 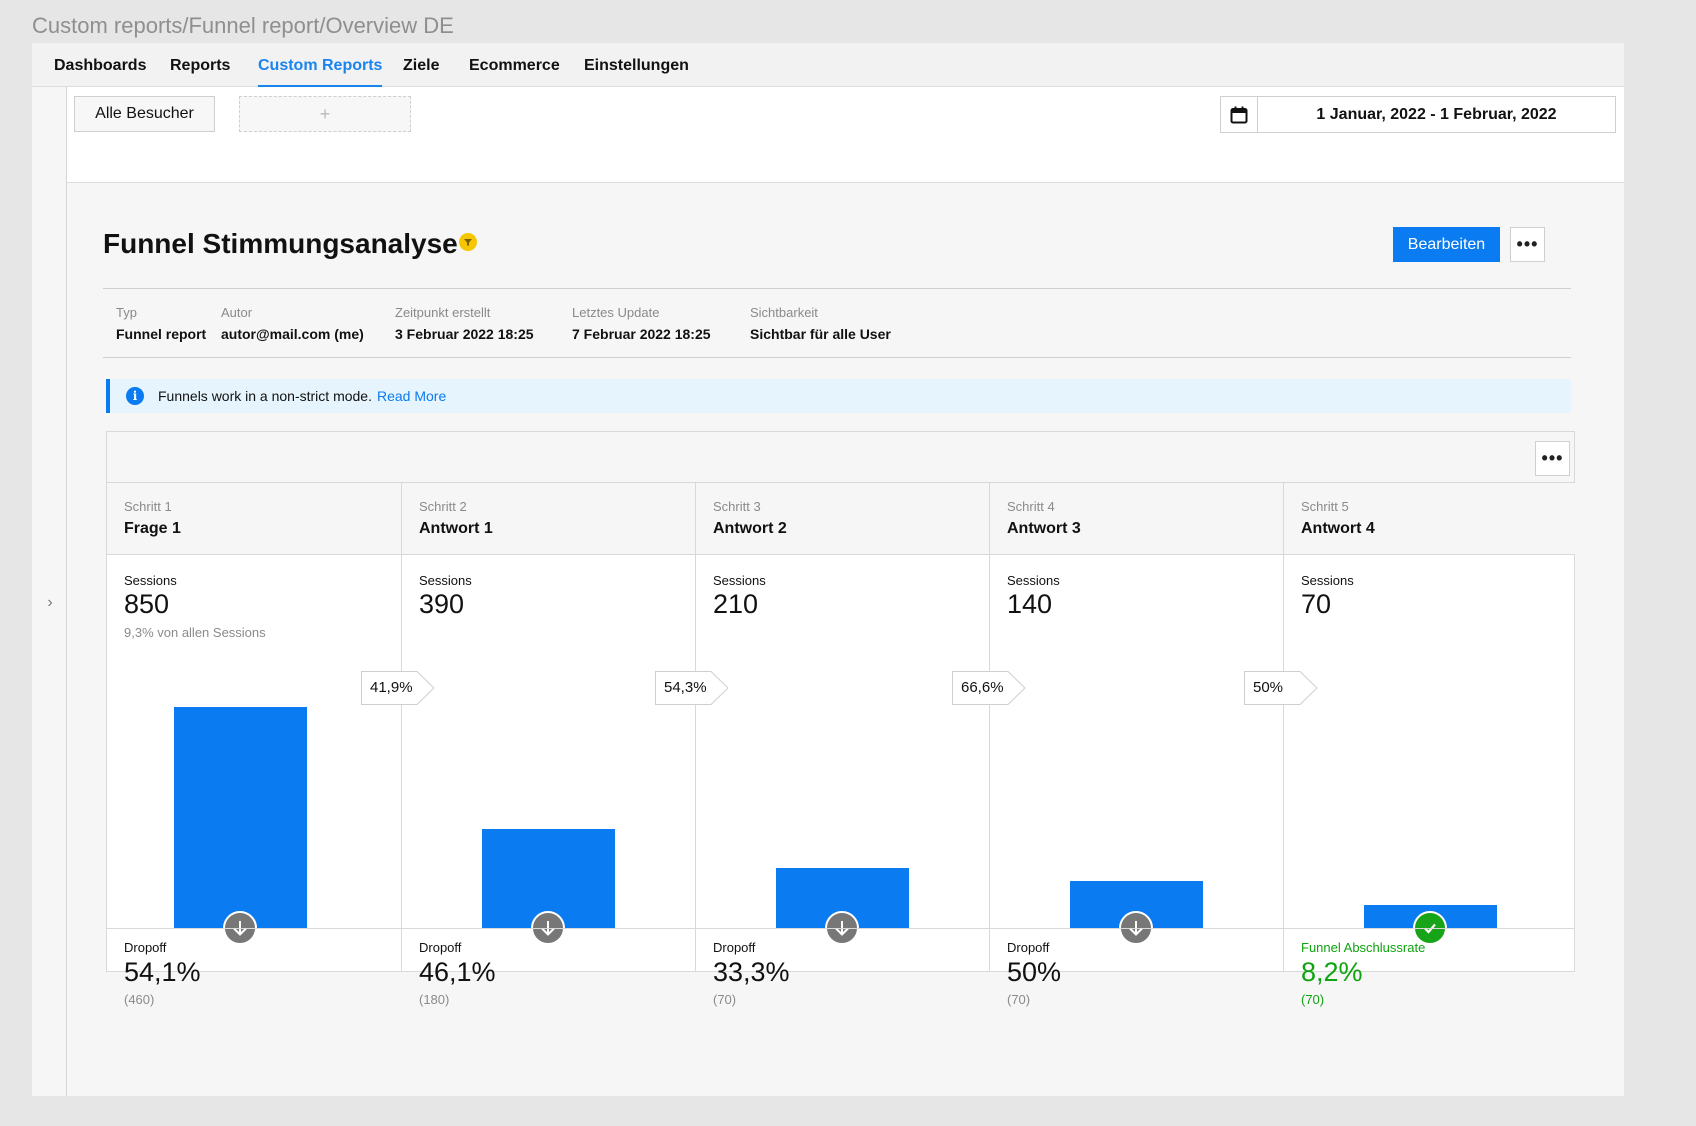 I want to click on conversion-rate-tag: 54,3%, so click(x=692, y=688).